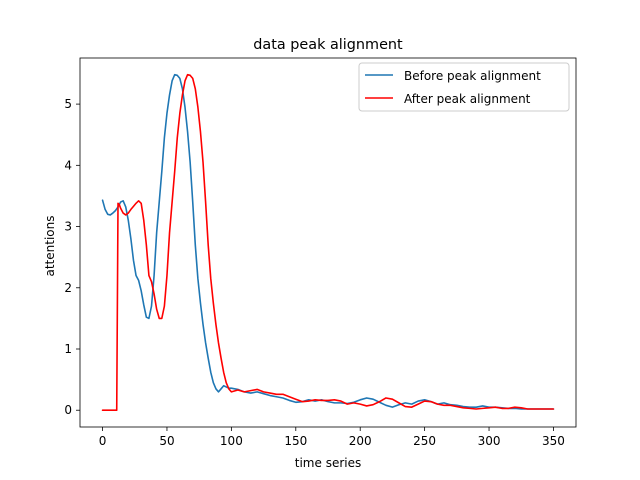  Describe the element at coordinates (553, 441) in the screenshot. I see `x-tick-label: 350` at that location.